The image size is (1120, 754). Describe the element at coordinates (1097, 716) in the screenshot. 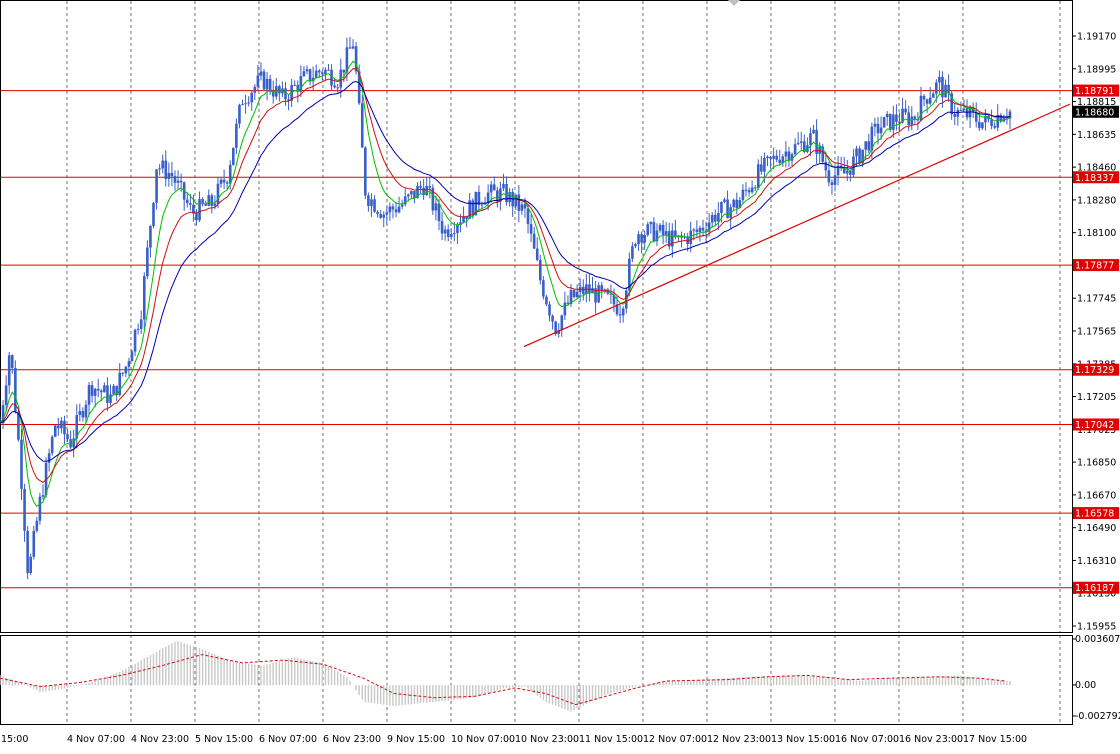

I see `indicator-y-tick-label: -0.002792` at that location.